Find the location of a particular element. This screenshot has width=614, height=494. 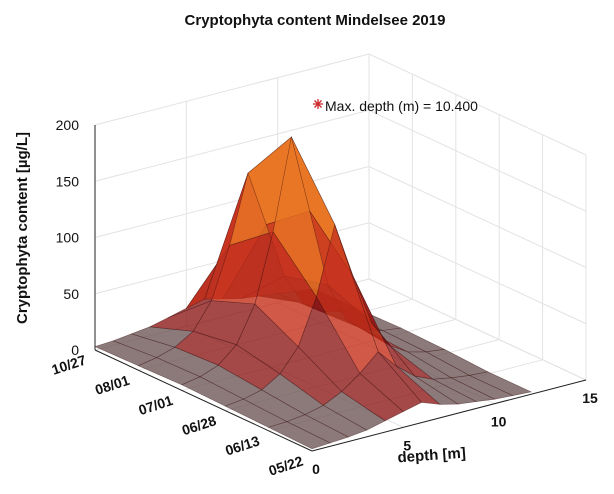

z-tick-label: 200 is located at coordinates (68, 125).